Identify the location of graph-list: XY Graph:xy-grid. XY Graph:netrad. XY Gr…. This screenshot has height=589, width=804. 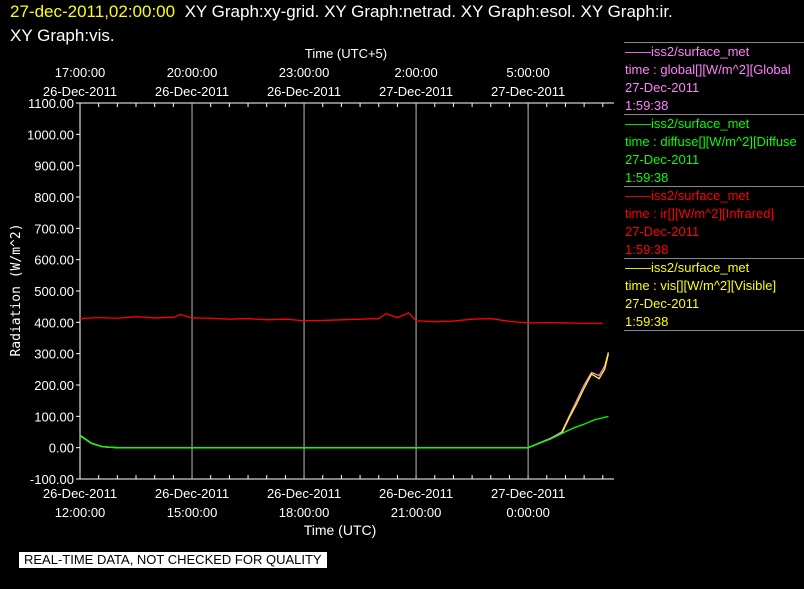
(428, 11).